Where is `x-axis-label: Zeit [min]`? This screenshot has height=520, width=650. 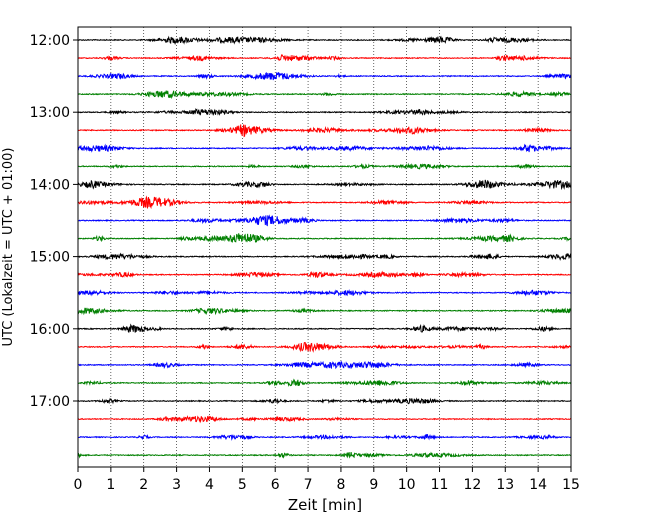 x-axis-label: Zeit [min] is located at coordinates (325, 505).